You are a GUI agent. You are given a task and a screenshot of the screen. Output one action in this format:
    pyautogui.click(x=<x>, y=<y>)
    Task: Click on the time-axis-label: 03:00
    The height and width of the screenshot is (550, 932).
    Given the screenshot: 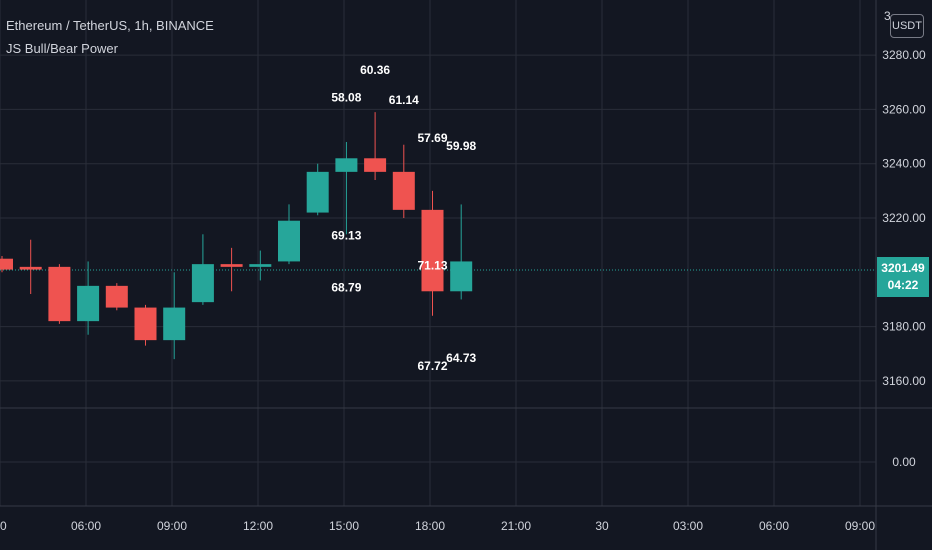 What is the action you would take?
    pyautogui.click(x=688, y=526)
    